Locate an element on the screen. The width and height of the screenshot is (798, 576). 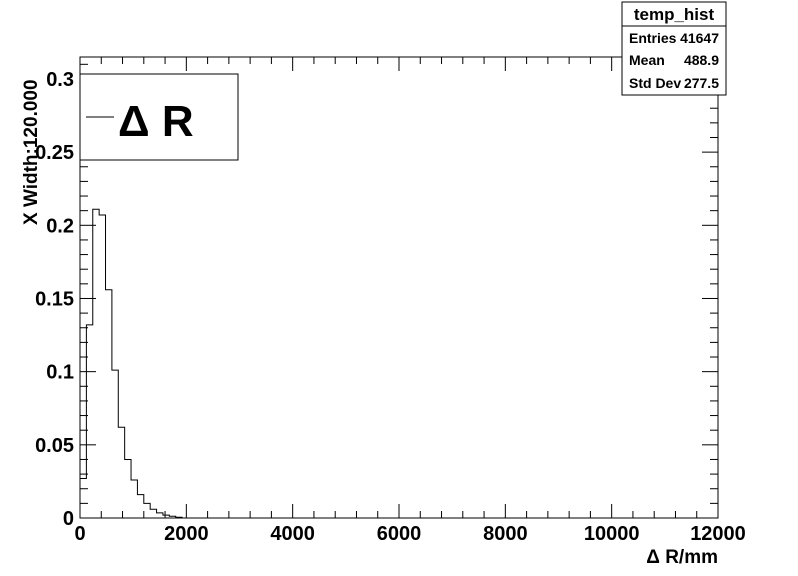
x-tick-label: 4000 is located at coordinates (292, 534).